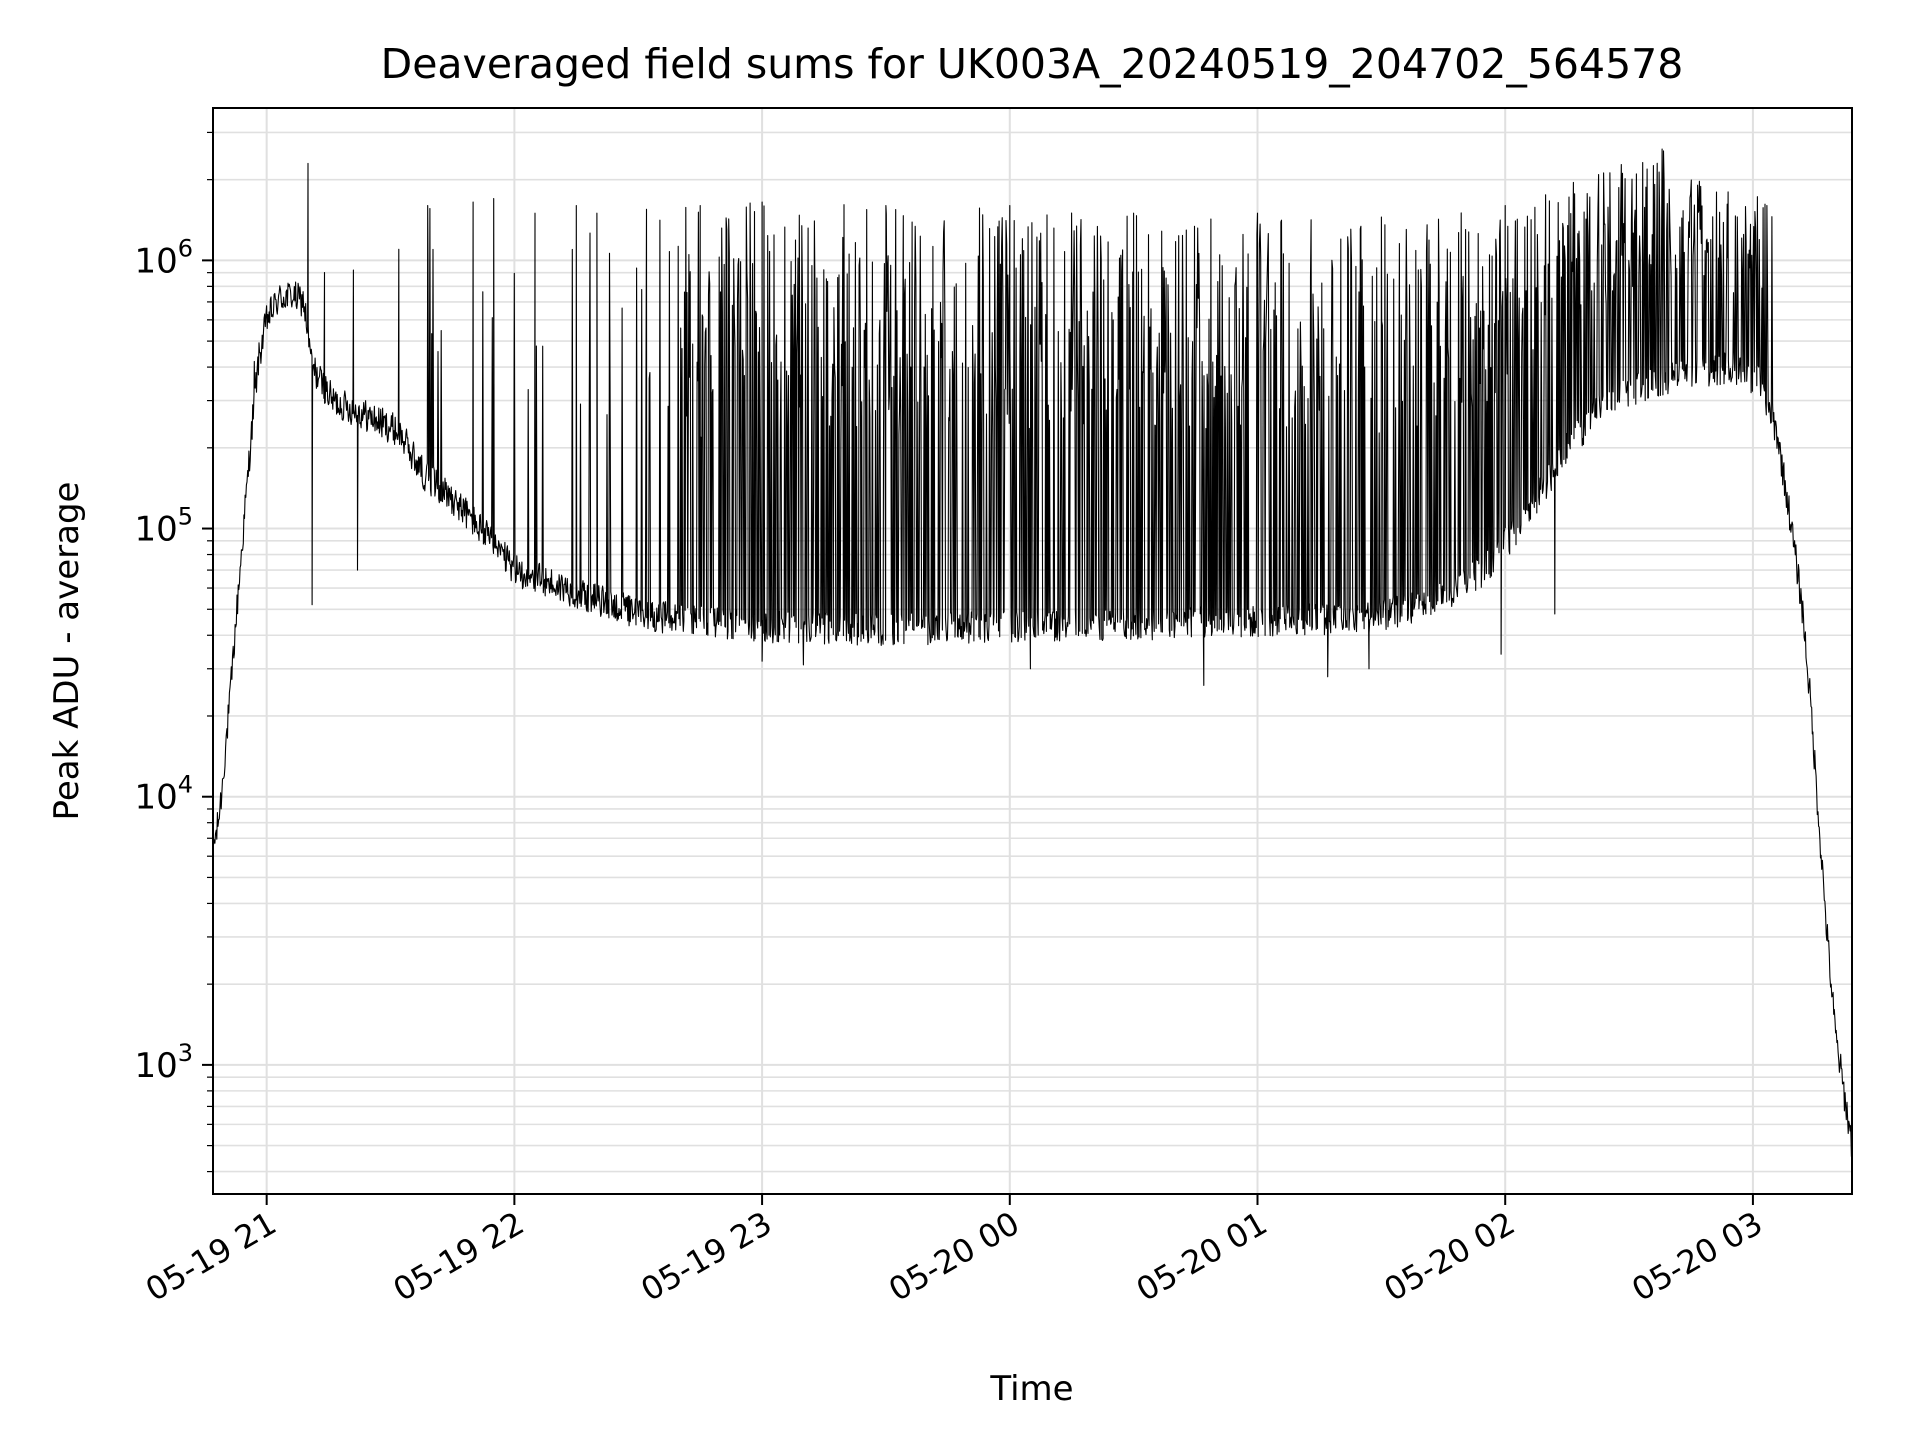 Image resolution: width=1920 pixels, height=1444 pixels. What do you see at coordinates (163, 526) in the screenshot?
I see `y-tick-label: 10⁵` at bounding box center [163, 526].